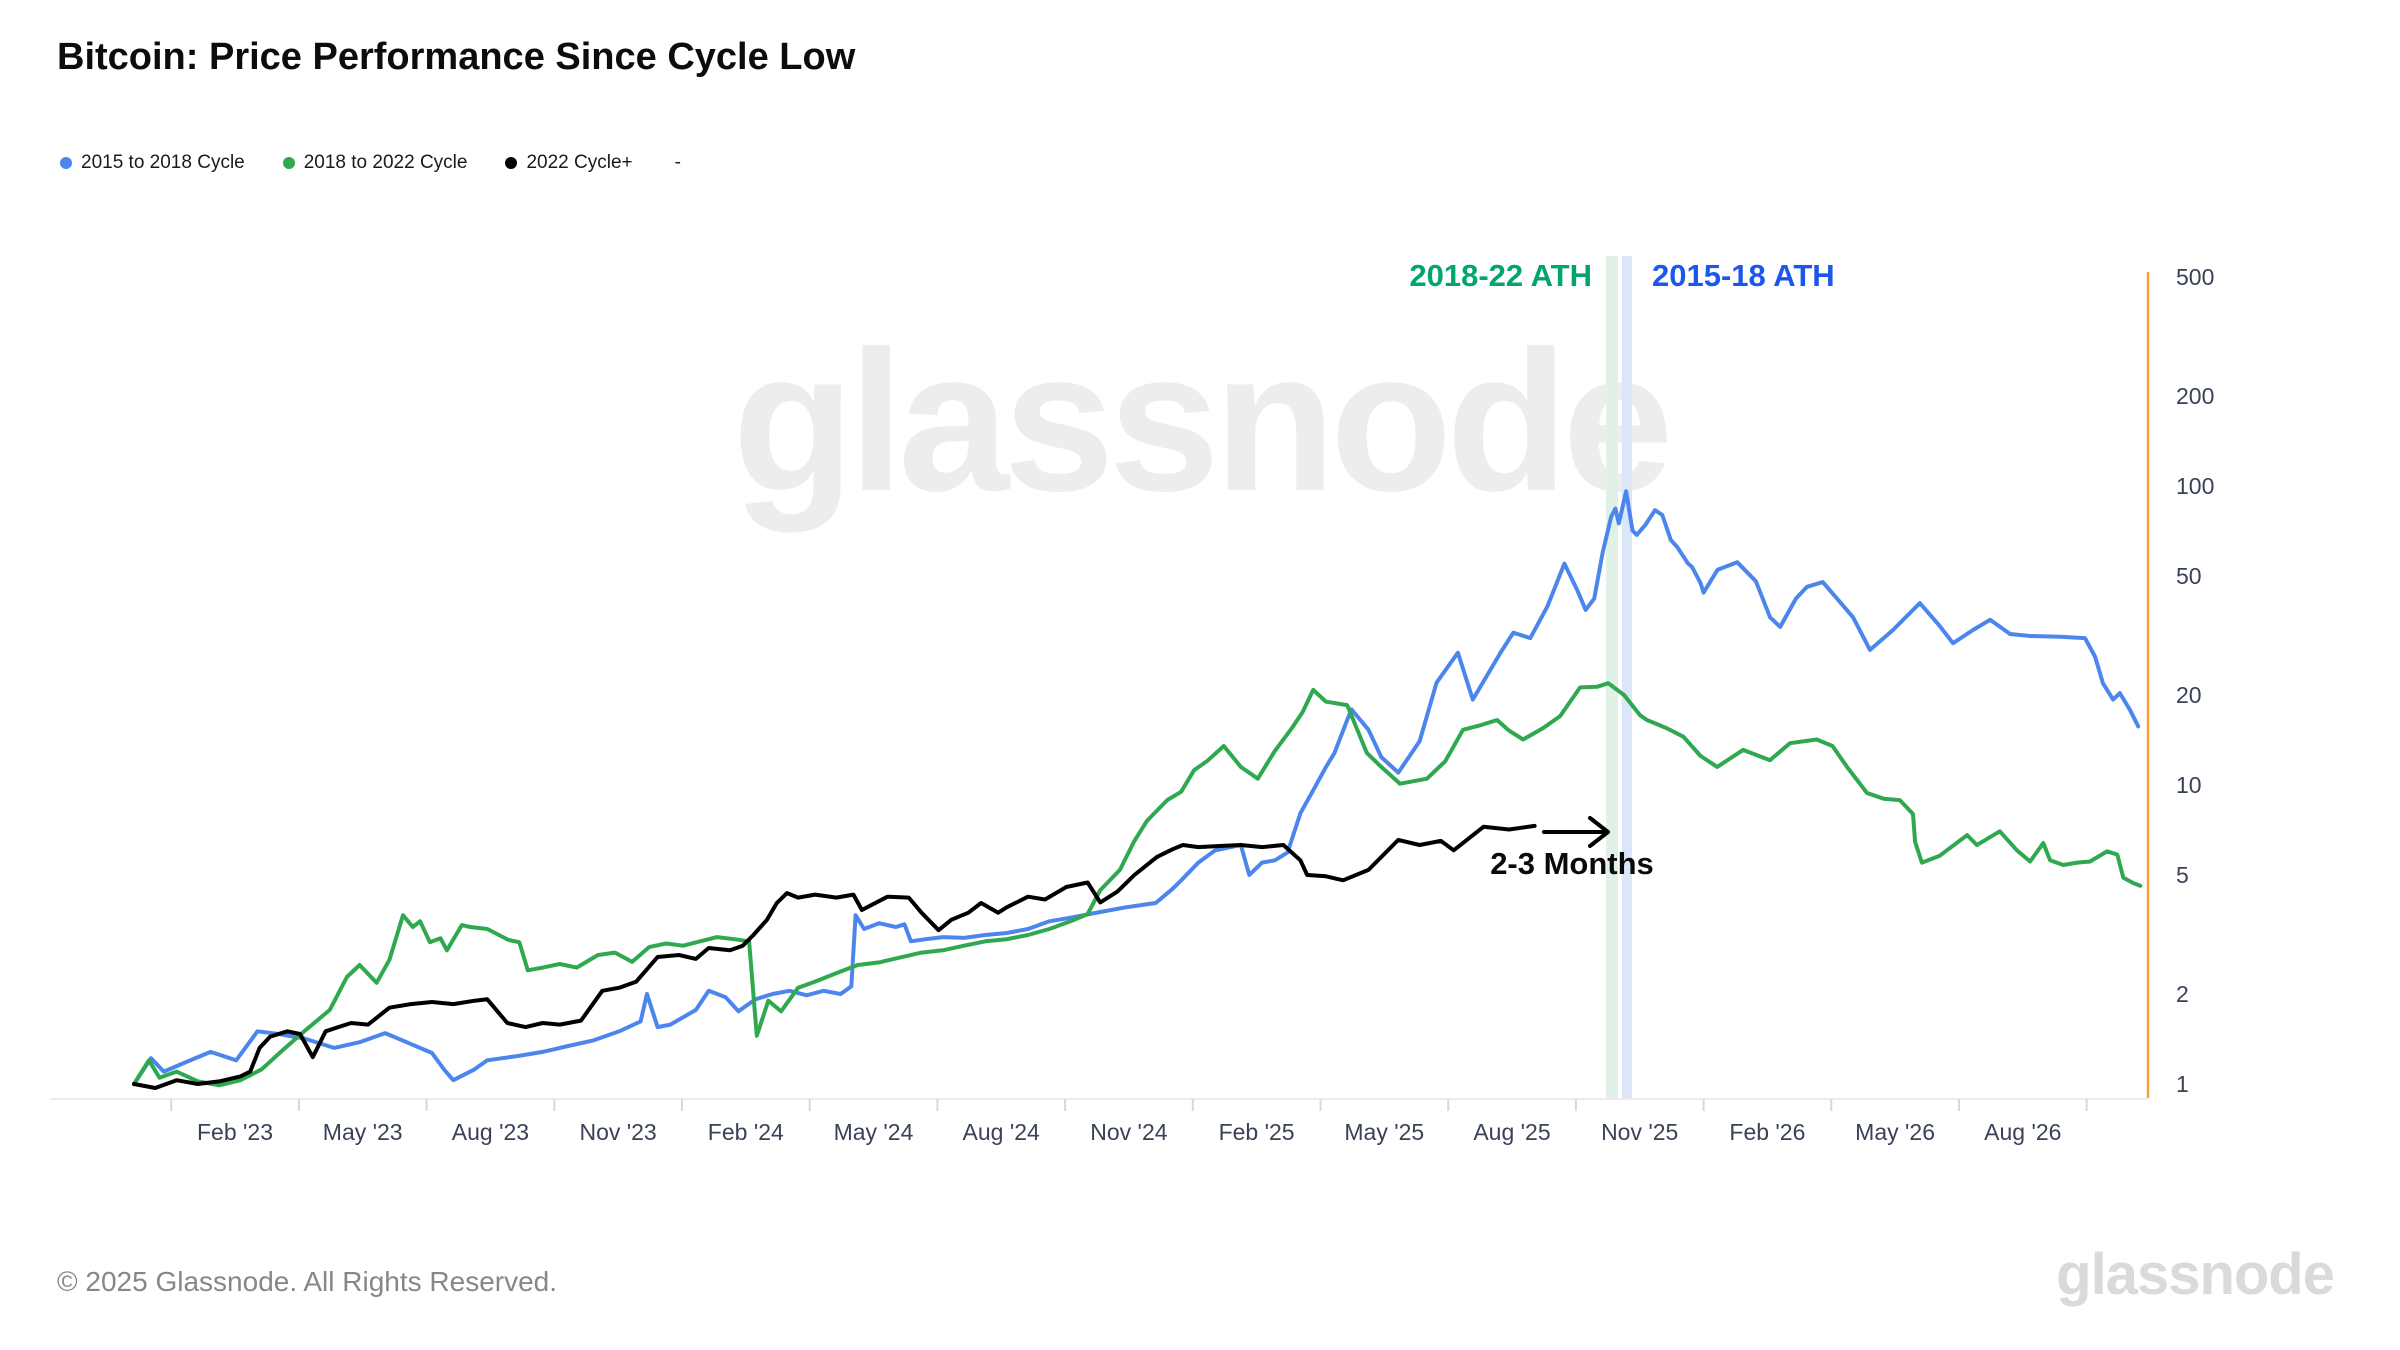 Image resolution: width=2400 pixels, height=1350 pixels. I want to click on ath-2015-18-label: 2015-18 ATH, so click(1743, 275).